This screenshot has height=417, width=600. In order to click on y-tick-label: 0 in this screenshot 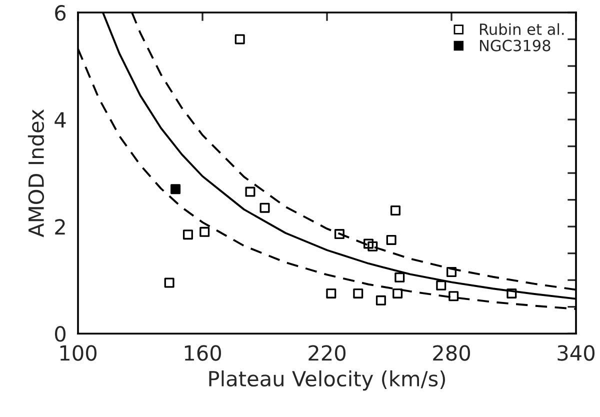, I will do `click(60, 334)`.